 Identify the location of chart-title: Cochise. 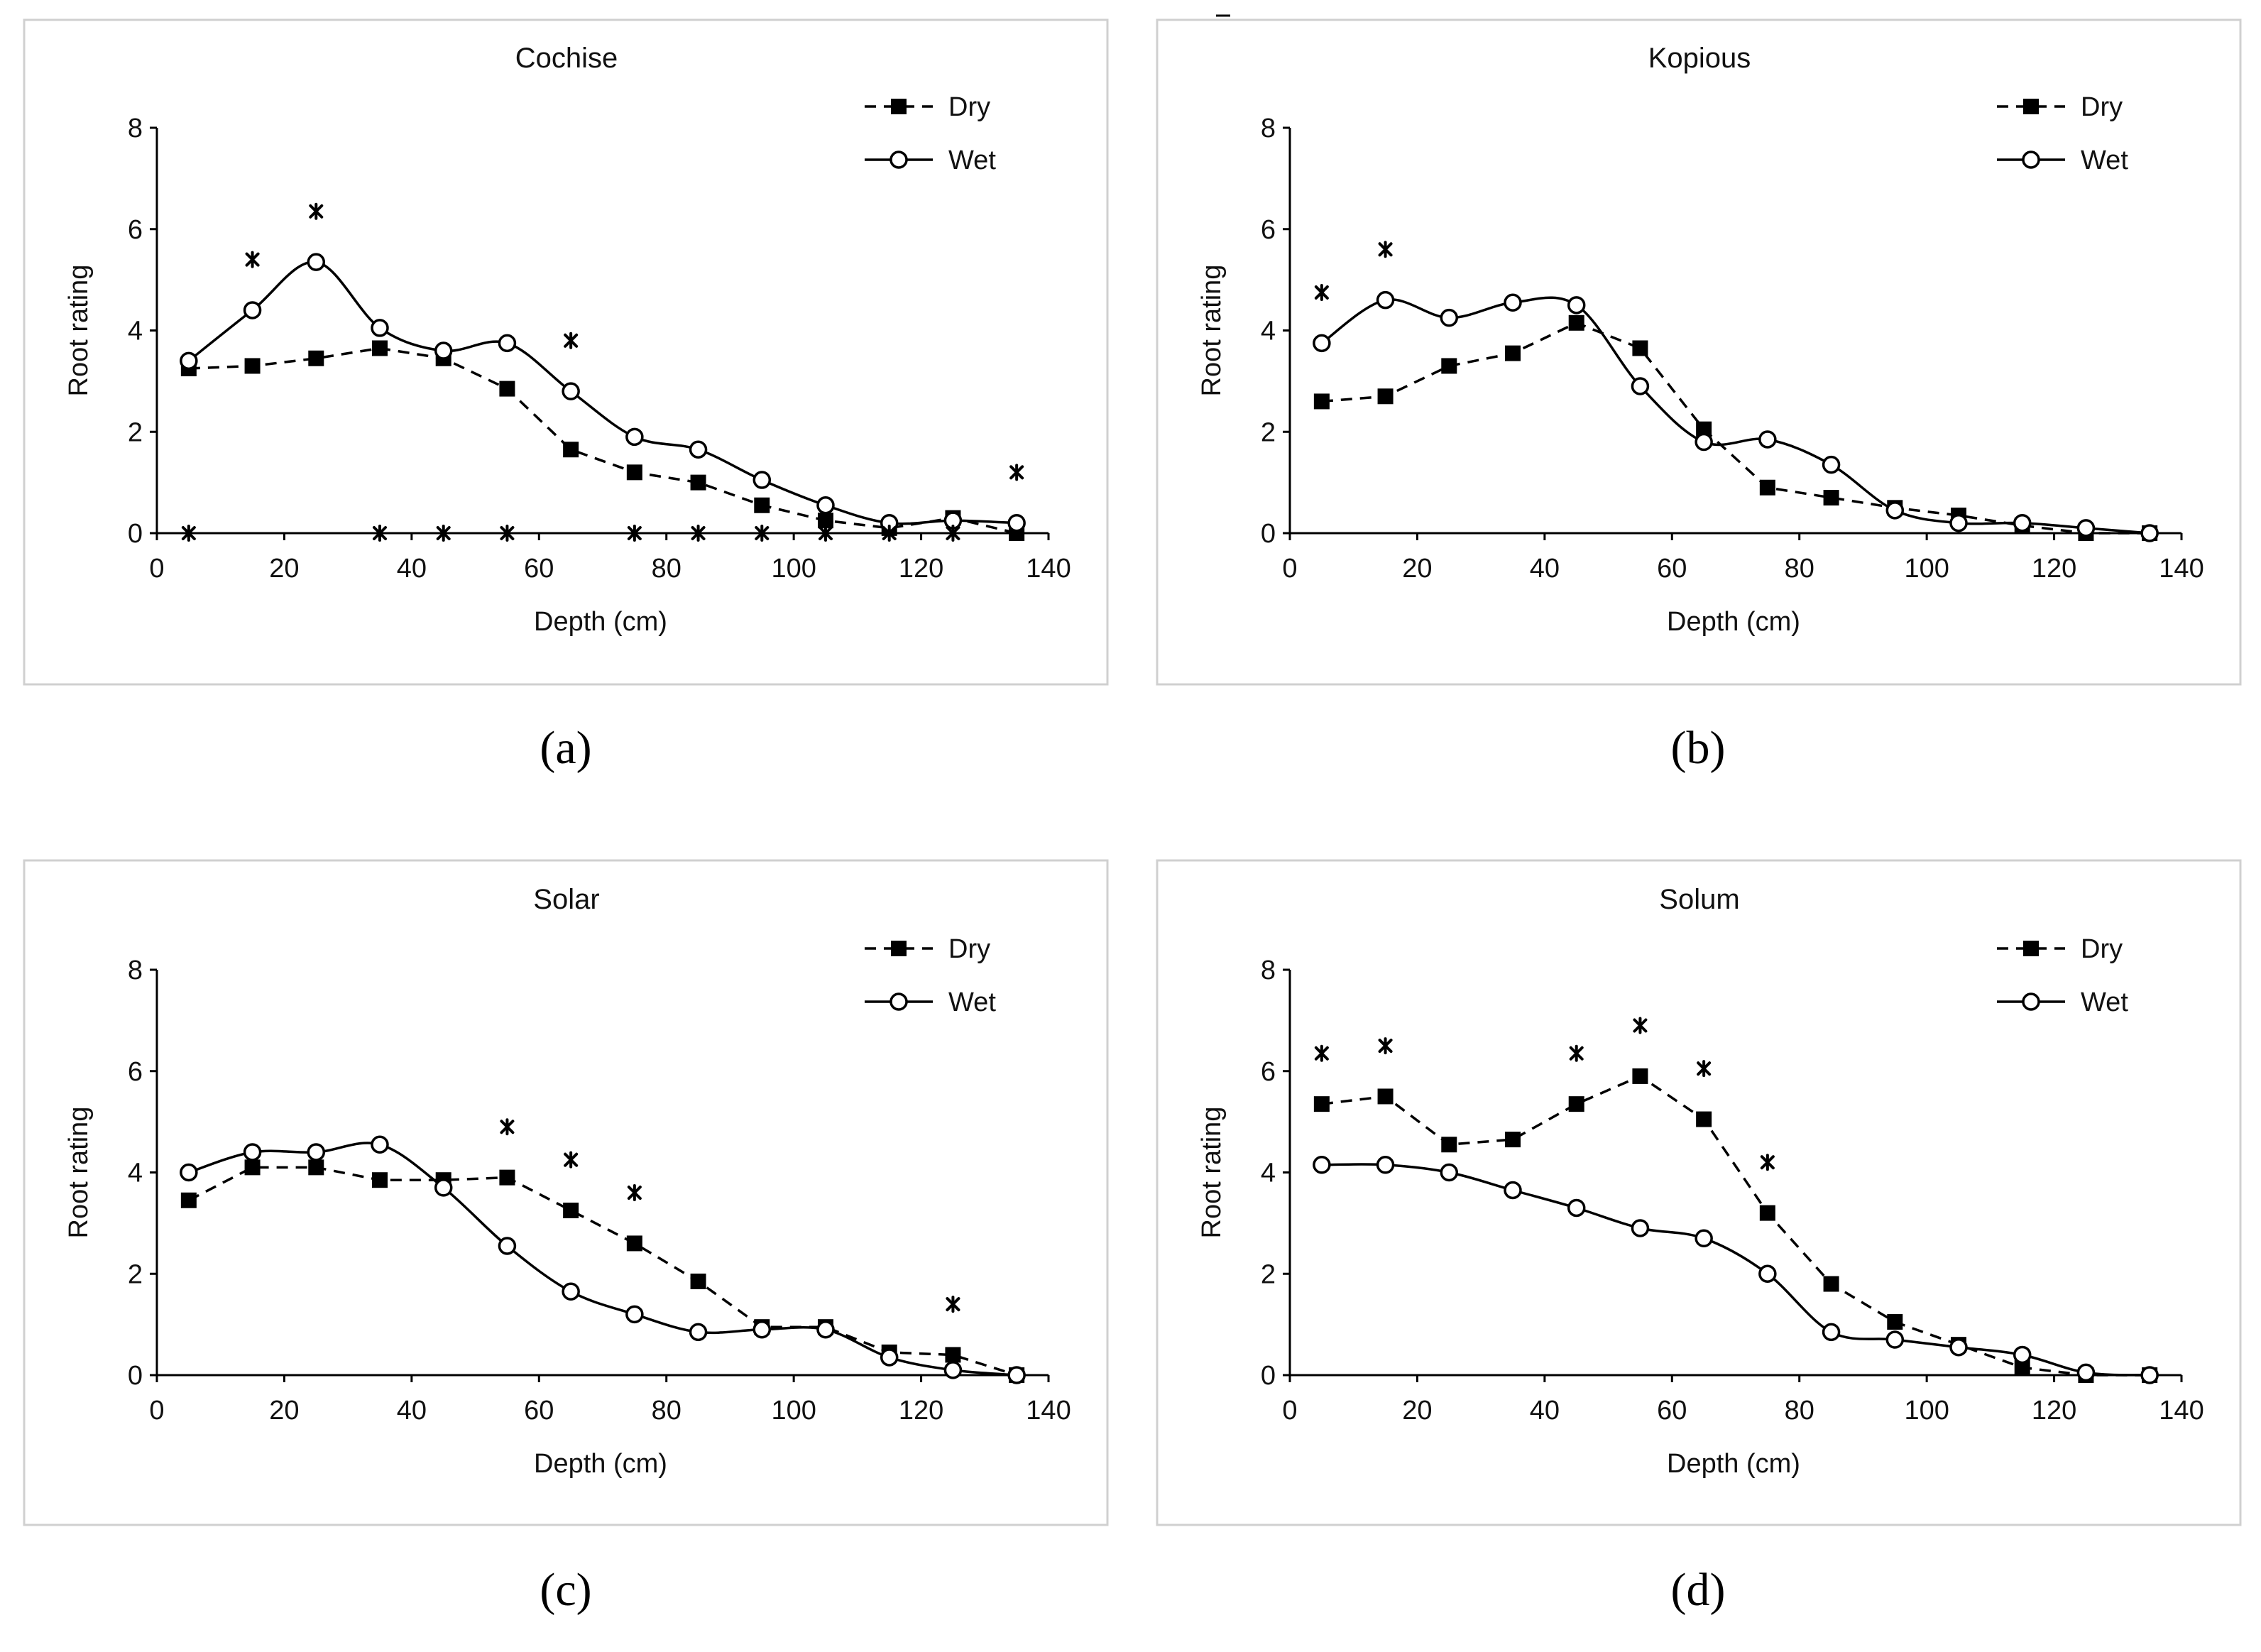
(566, 59).